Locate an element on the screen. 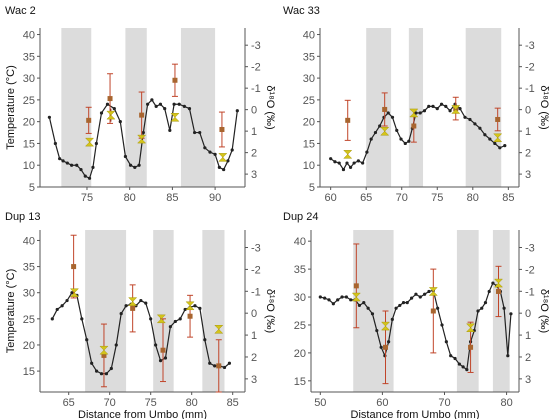  y2-tick-label: -1 is located at coordinates (256, 89).